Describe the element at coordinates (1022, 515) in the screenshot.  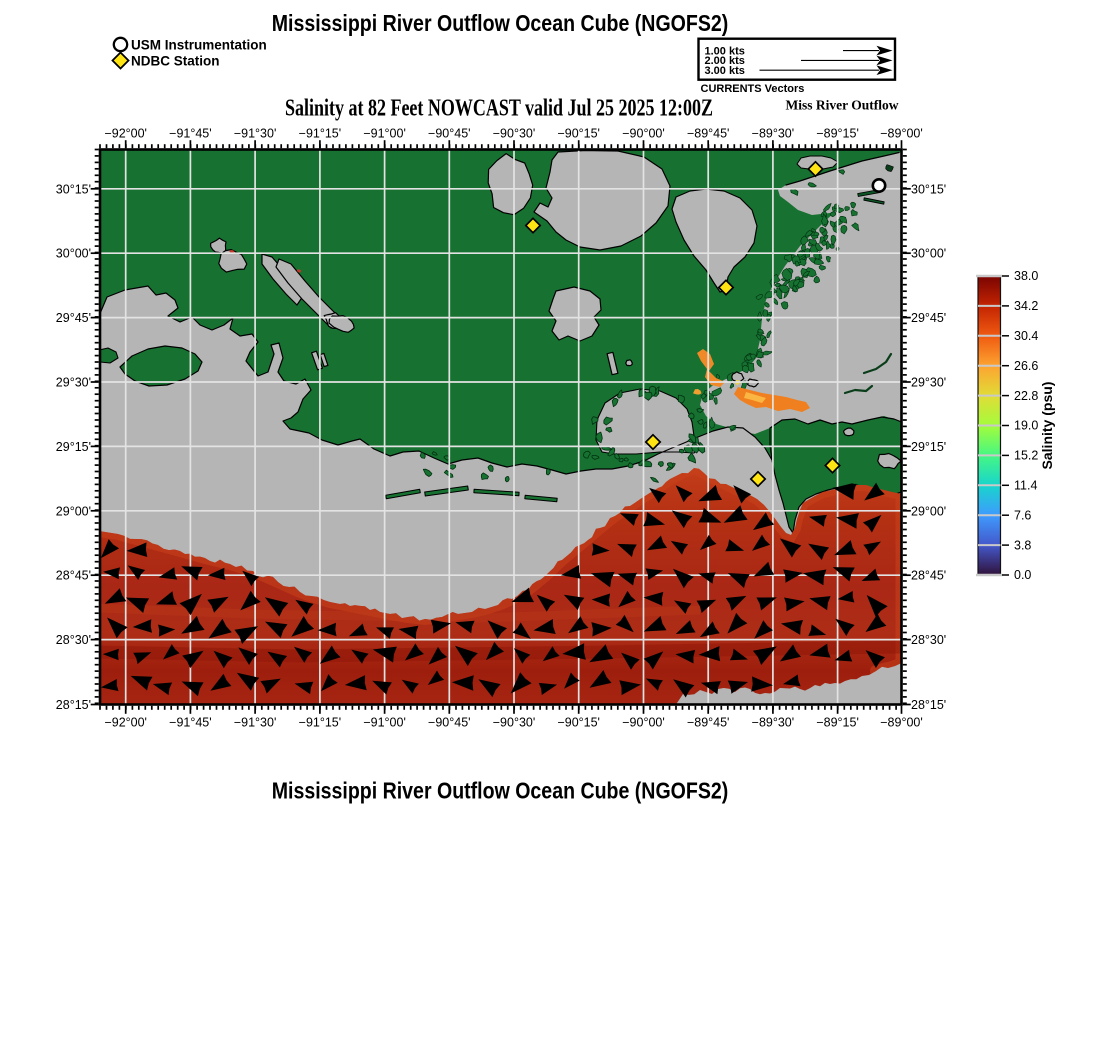
I see `svg-text: 7.6` at that location.